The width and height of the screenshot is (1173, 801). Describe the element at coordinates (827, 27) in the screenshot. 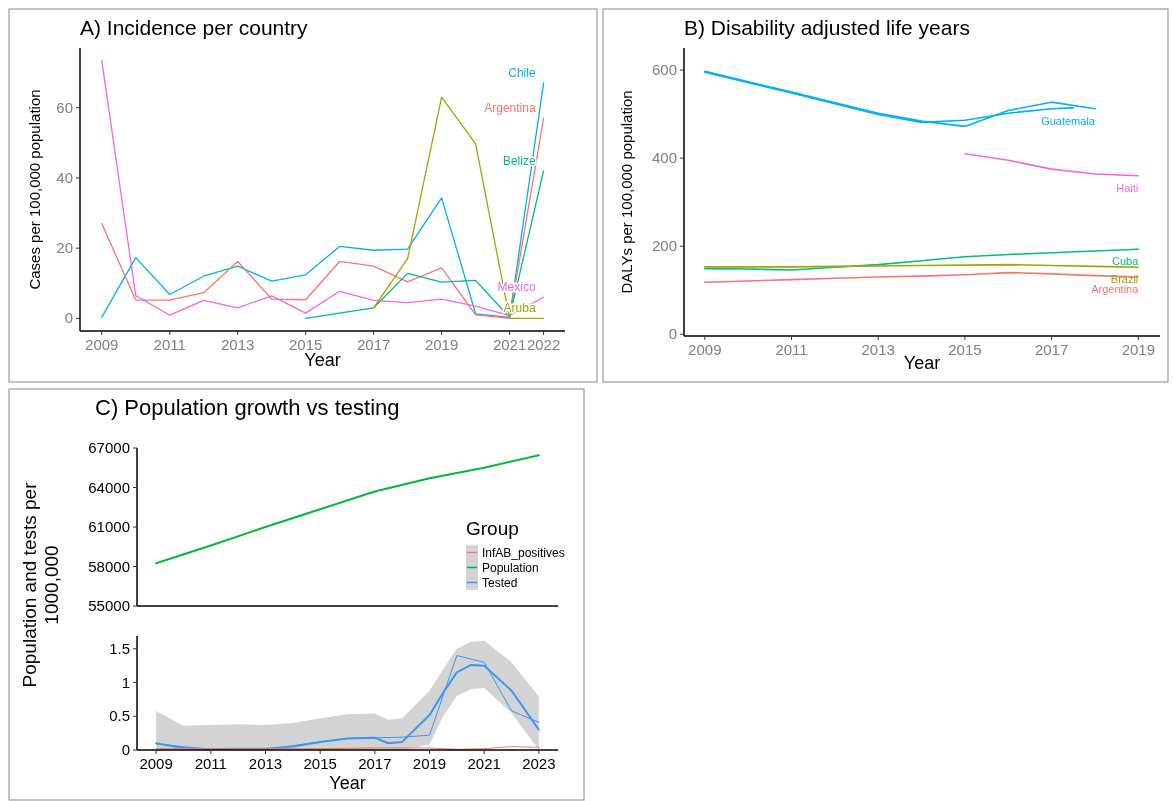

I see `chart-title: B) Disability adjusted life years` at that location.